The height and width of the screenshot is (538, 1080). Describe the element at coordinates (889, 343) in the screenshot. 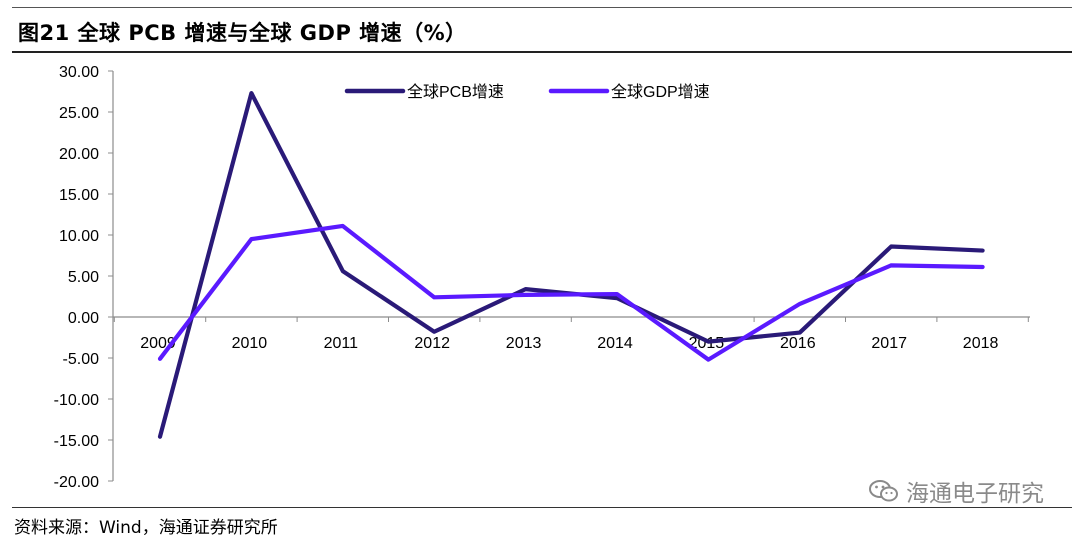

I see `x-tick-label: 2017` at that location.